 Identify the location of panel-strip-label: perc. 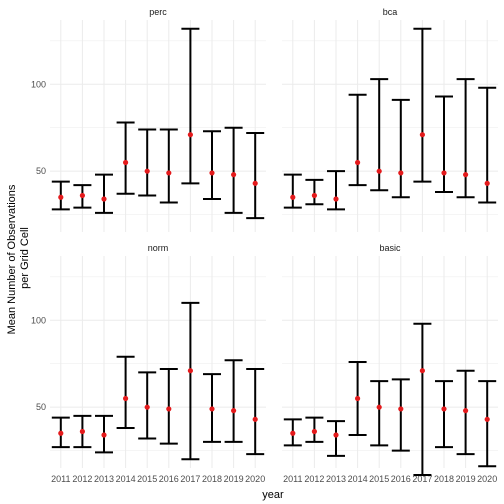
(158, 12).